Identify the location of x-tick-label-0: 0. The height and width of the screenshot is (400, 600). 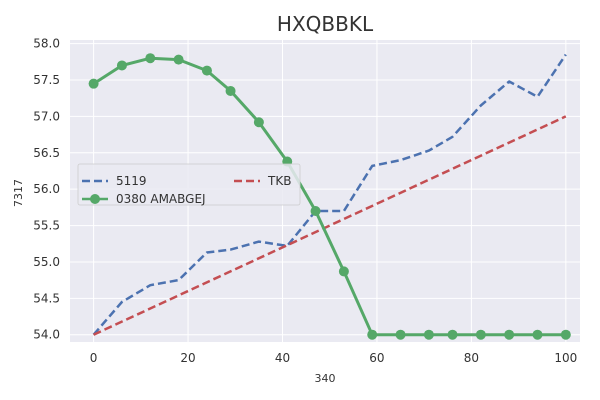
(94, 358).